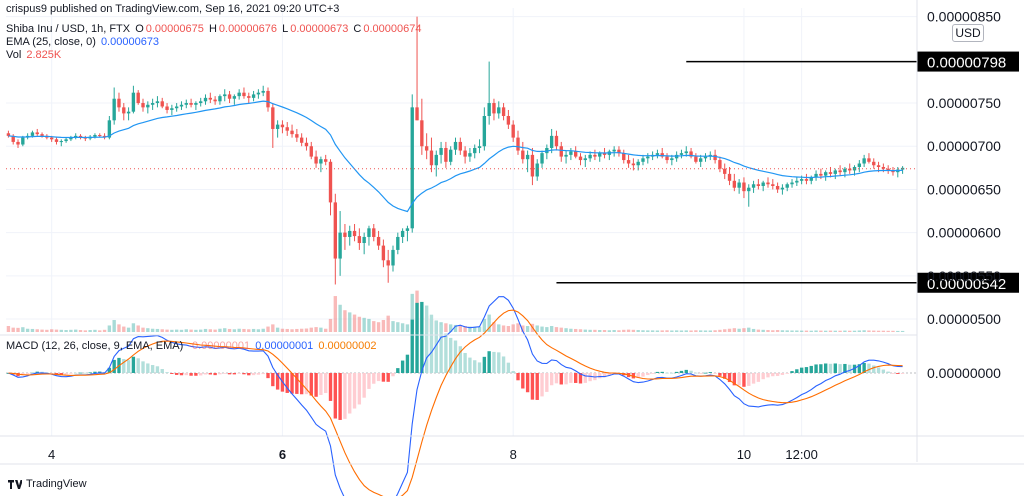  What do you see at coordinates (14, 55) in the screenshot?
I see `vol-label: Vol` at bounding box center [14, 55].